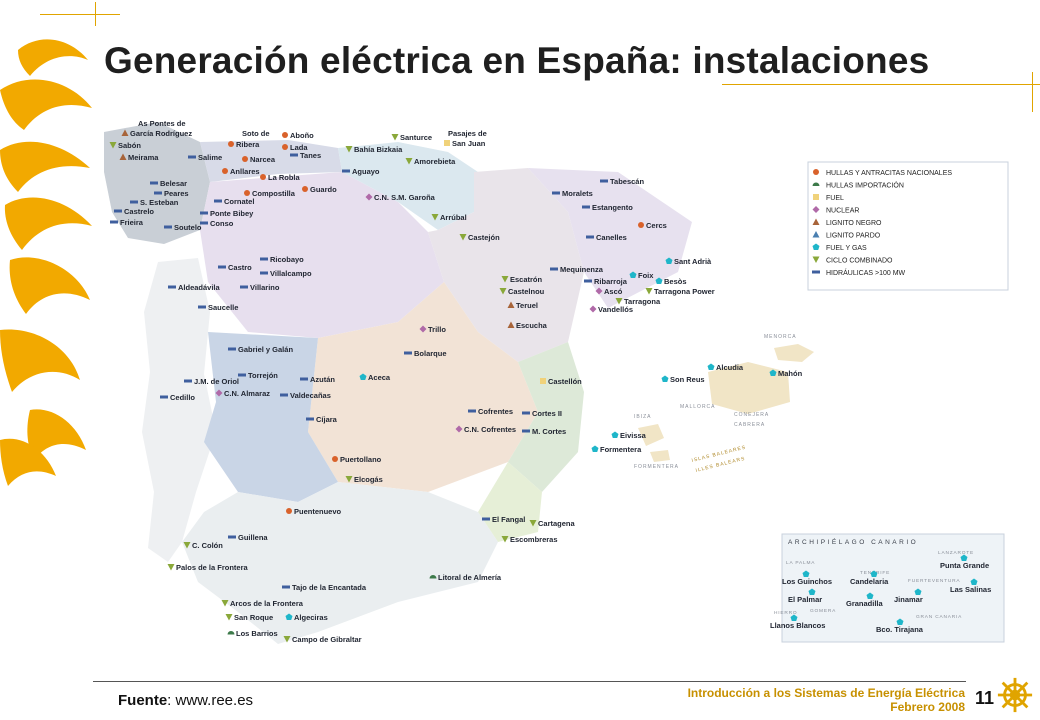 Image resolution: width=1040 pixels, height=720 pixels. I want to click on region-label: CABRERA, so click(749, 425).